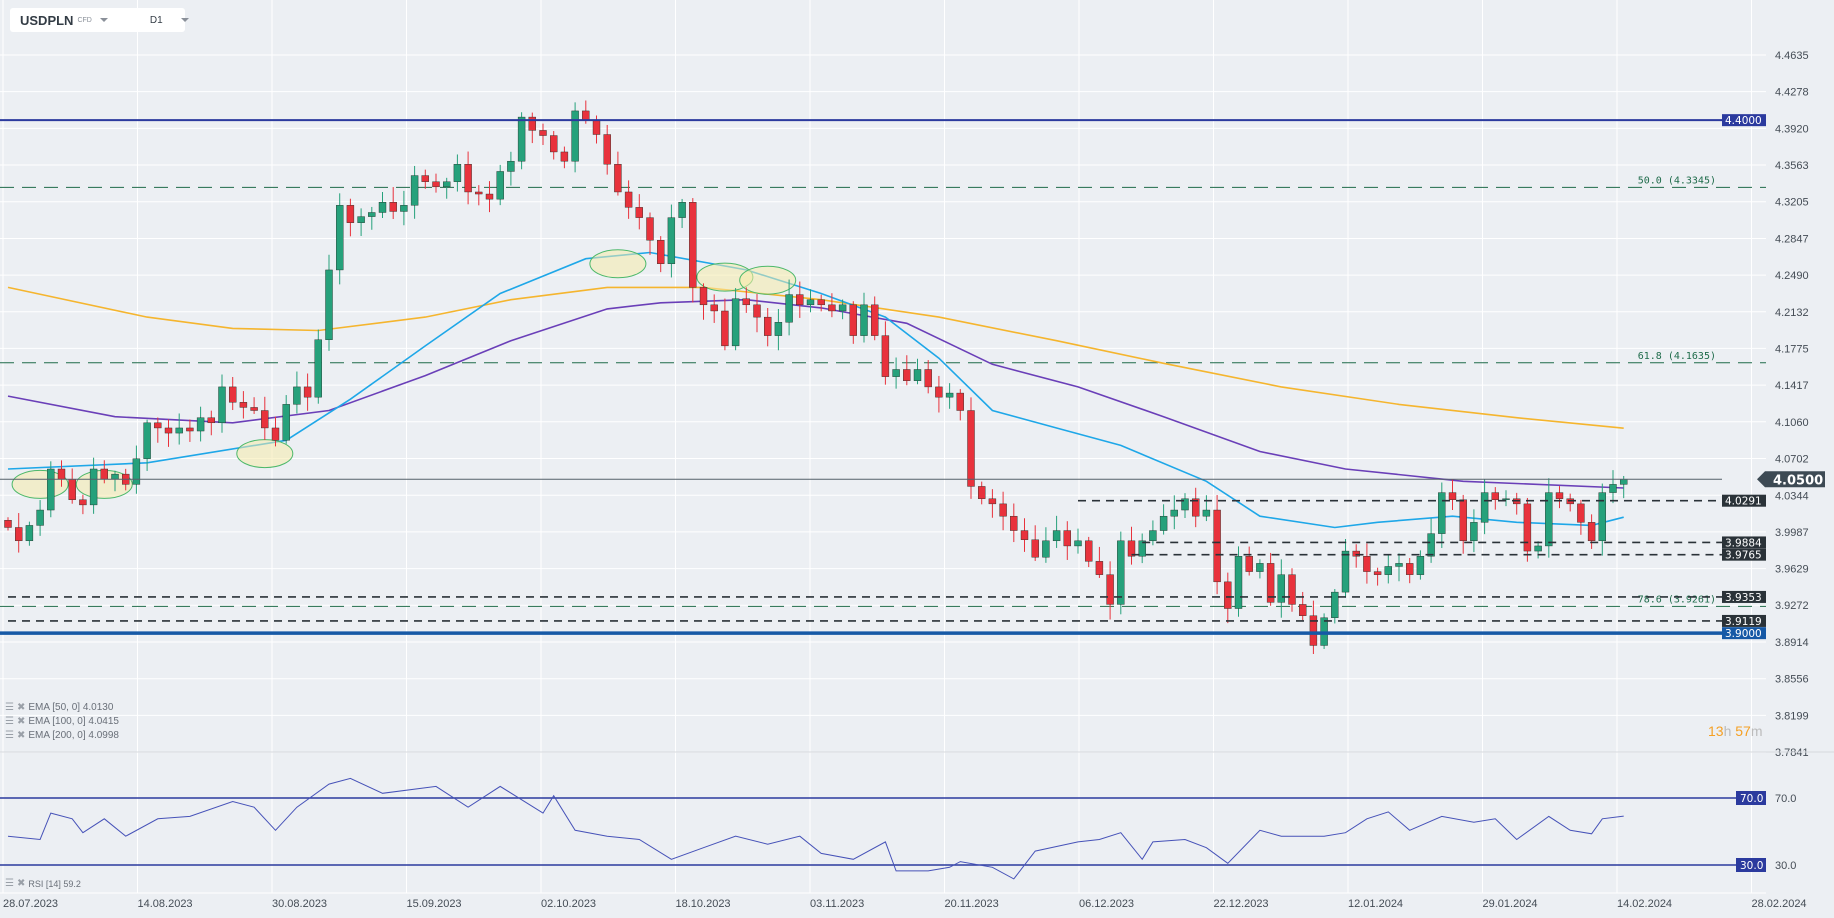 Image resolution: width=1834 pixels, height=918 pixels. Describe the element at coordinates (62, 721) in the screenshot. I see `legend-ema100: ☰ ✖ EMA [100, 0] 4.0415` at that location.